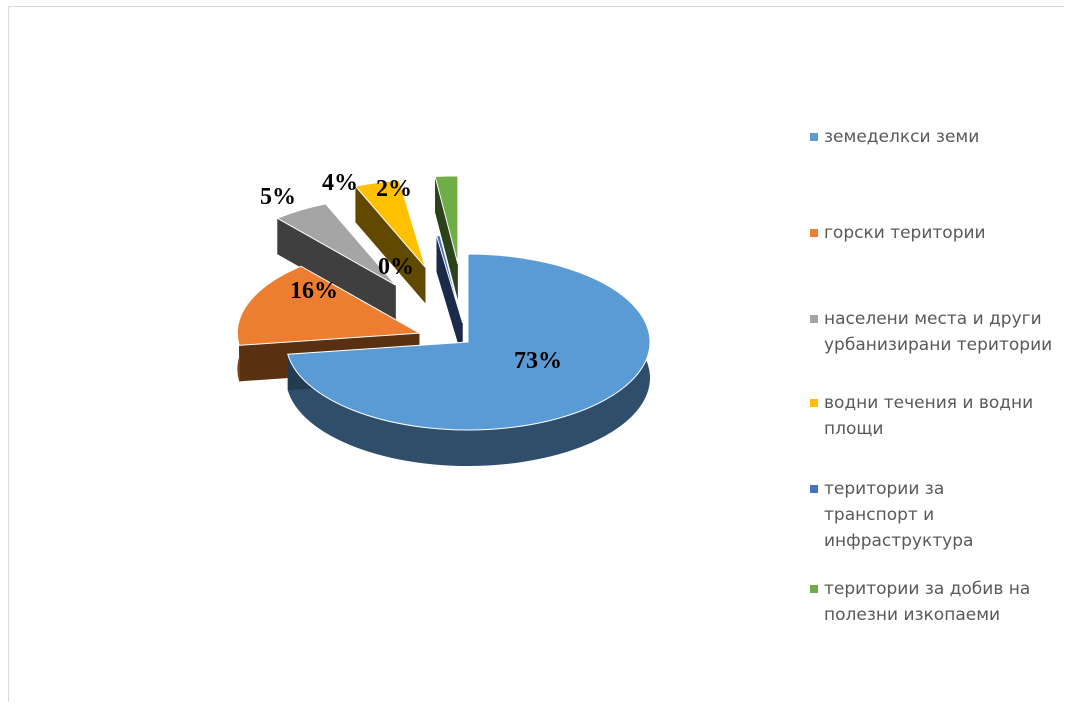  I want to click on legend-item-transport: територии за транспорт и инфраструктура, so click(915, 515).